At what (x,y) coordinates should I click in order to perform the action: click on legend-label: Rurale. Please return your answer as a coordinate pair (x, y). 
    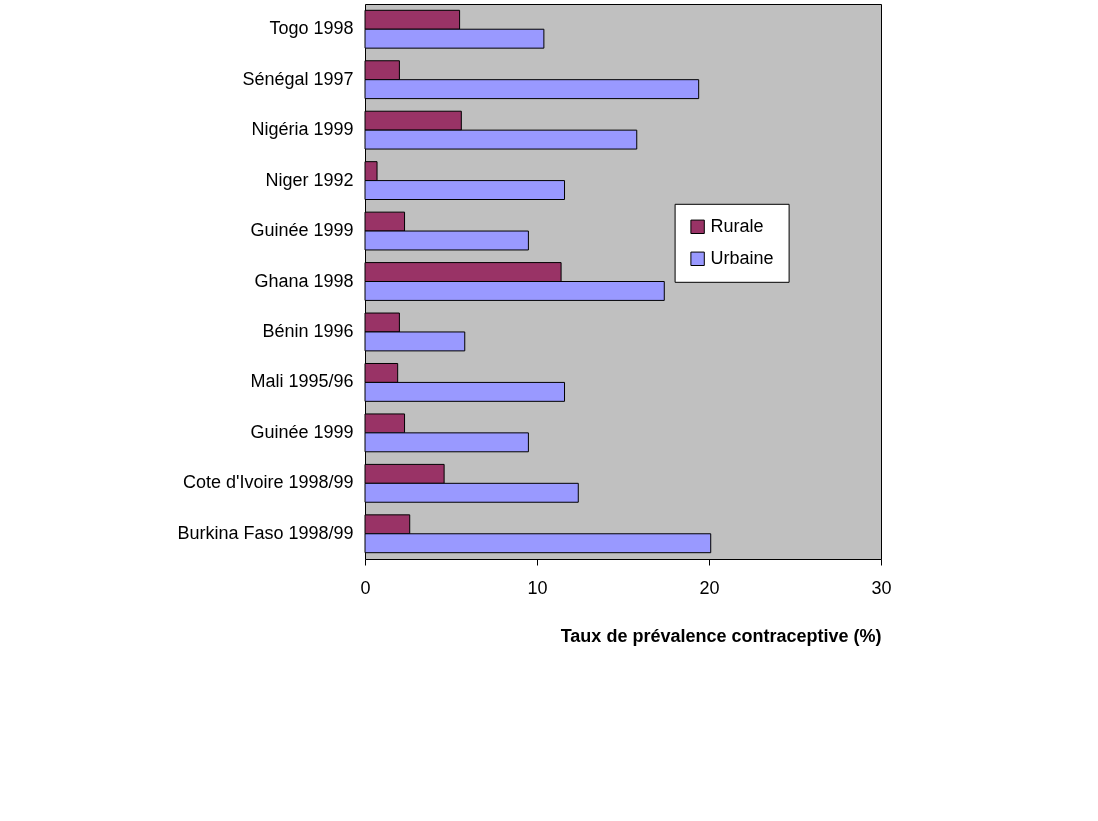
    Looking at the image, I should click on (737, 225).